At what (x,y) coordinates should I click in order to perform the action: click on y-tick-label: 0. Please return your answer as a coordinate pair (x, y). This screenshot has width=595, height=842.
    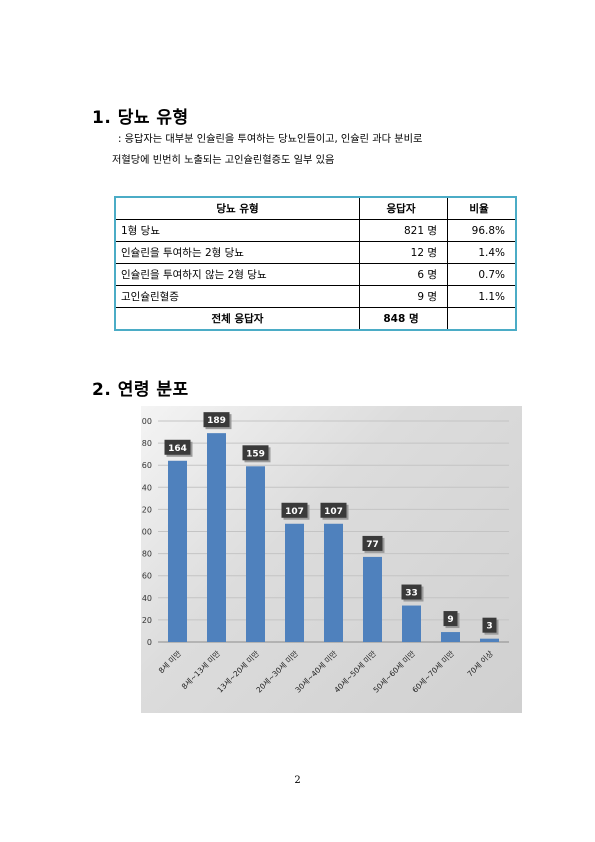
    Looking at the image, I should click on (149, 642).